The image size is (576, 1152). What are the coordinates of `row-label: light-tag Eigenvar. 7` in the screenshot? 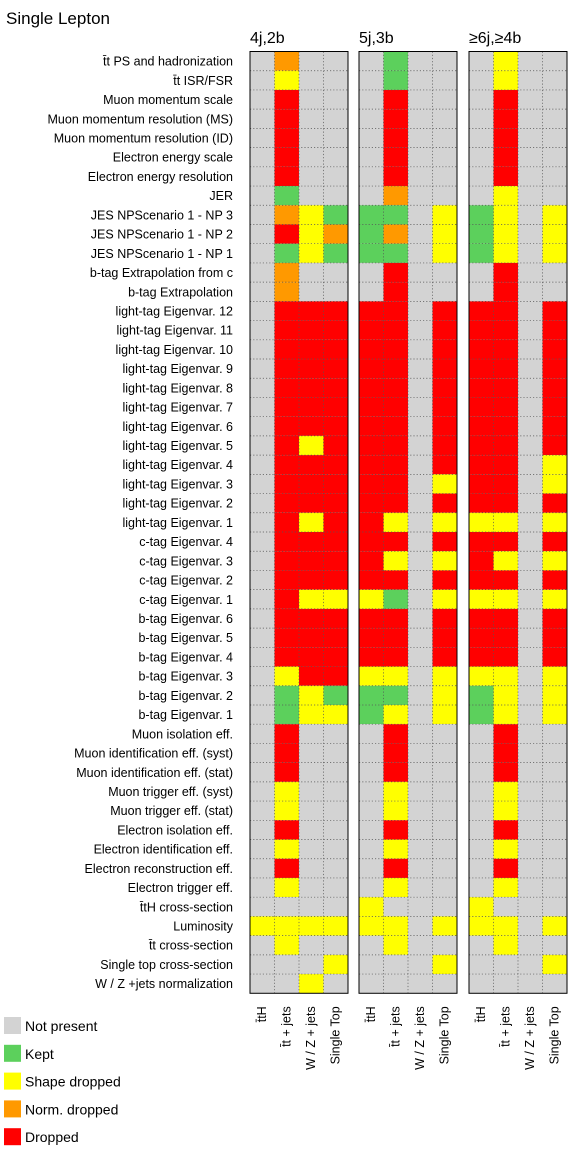 It's located at (178, 408).